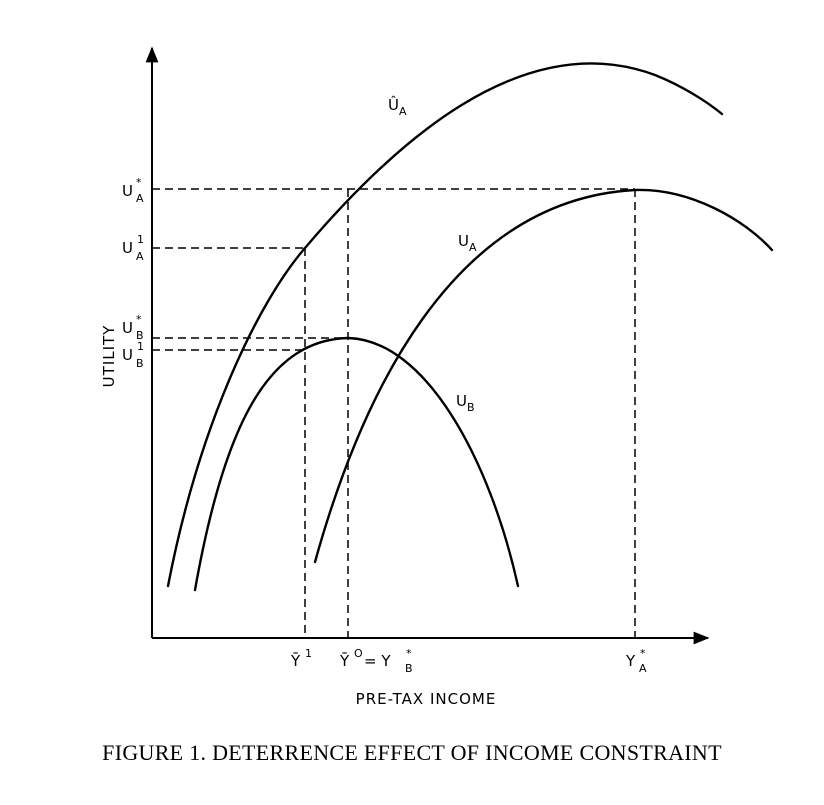  What do you see at coordinates (109, 356) in the screenshot?
I see `y-axis-title: UTILITY` at bounding box center [109, 356].